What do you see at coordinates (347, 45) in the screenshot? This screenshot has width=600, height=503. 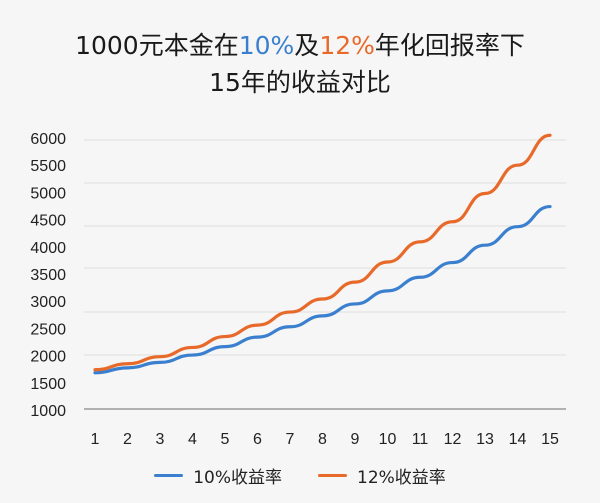 I see `title-rate-b: 12%` at bounding box center [347, 45].